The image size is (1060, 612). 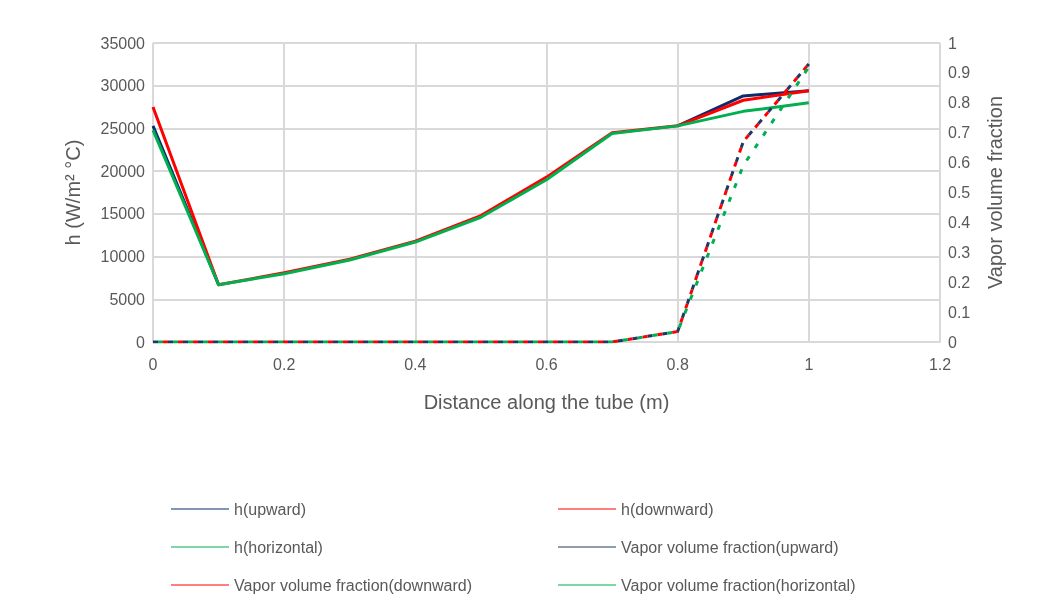 What do you see at coordinates (809, 364) in the screenshot?
I see `x-tick-label: 1` at bounding box center [809, 364].